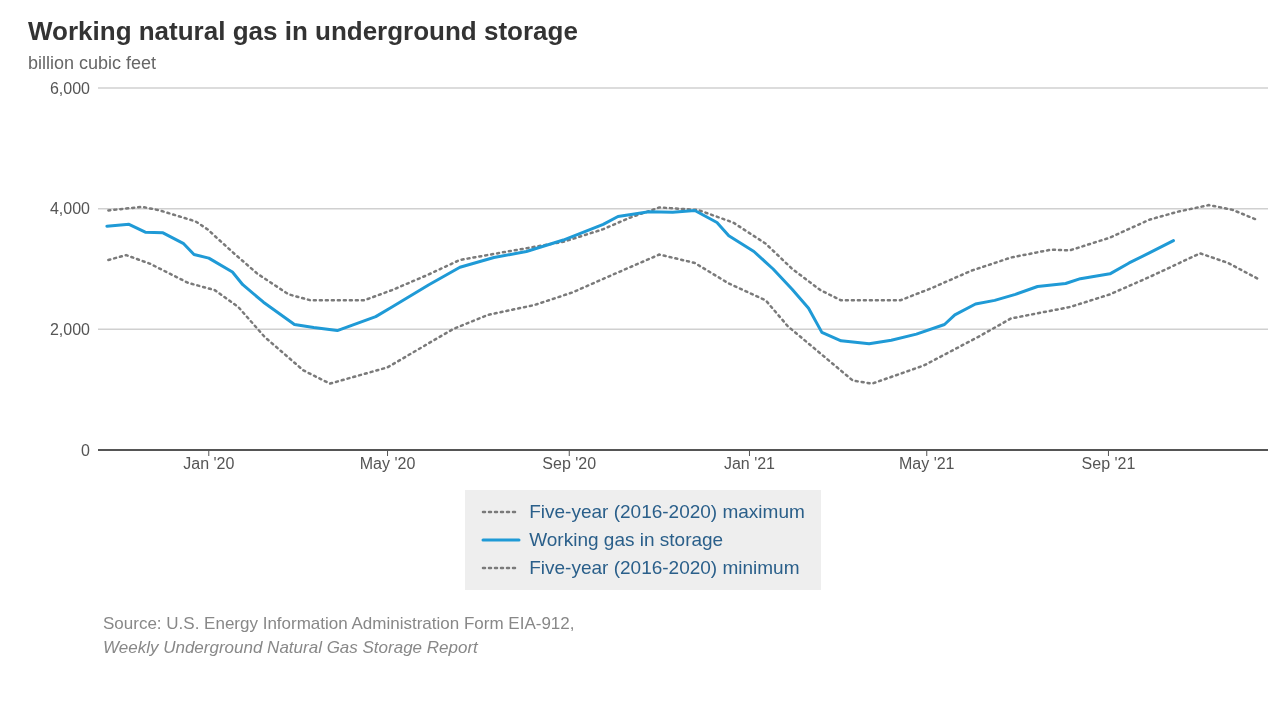 This screenshot has height=719, width=1288. Describe the element at coordinates (626, 540) in the screenshot. I see `legend-label: Working gas in storage` at that location.